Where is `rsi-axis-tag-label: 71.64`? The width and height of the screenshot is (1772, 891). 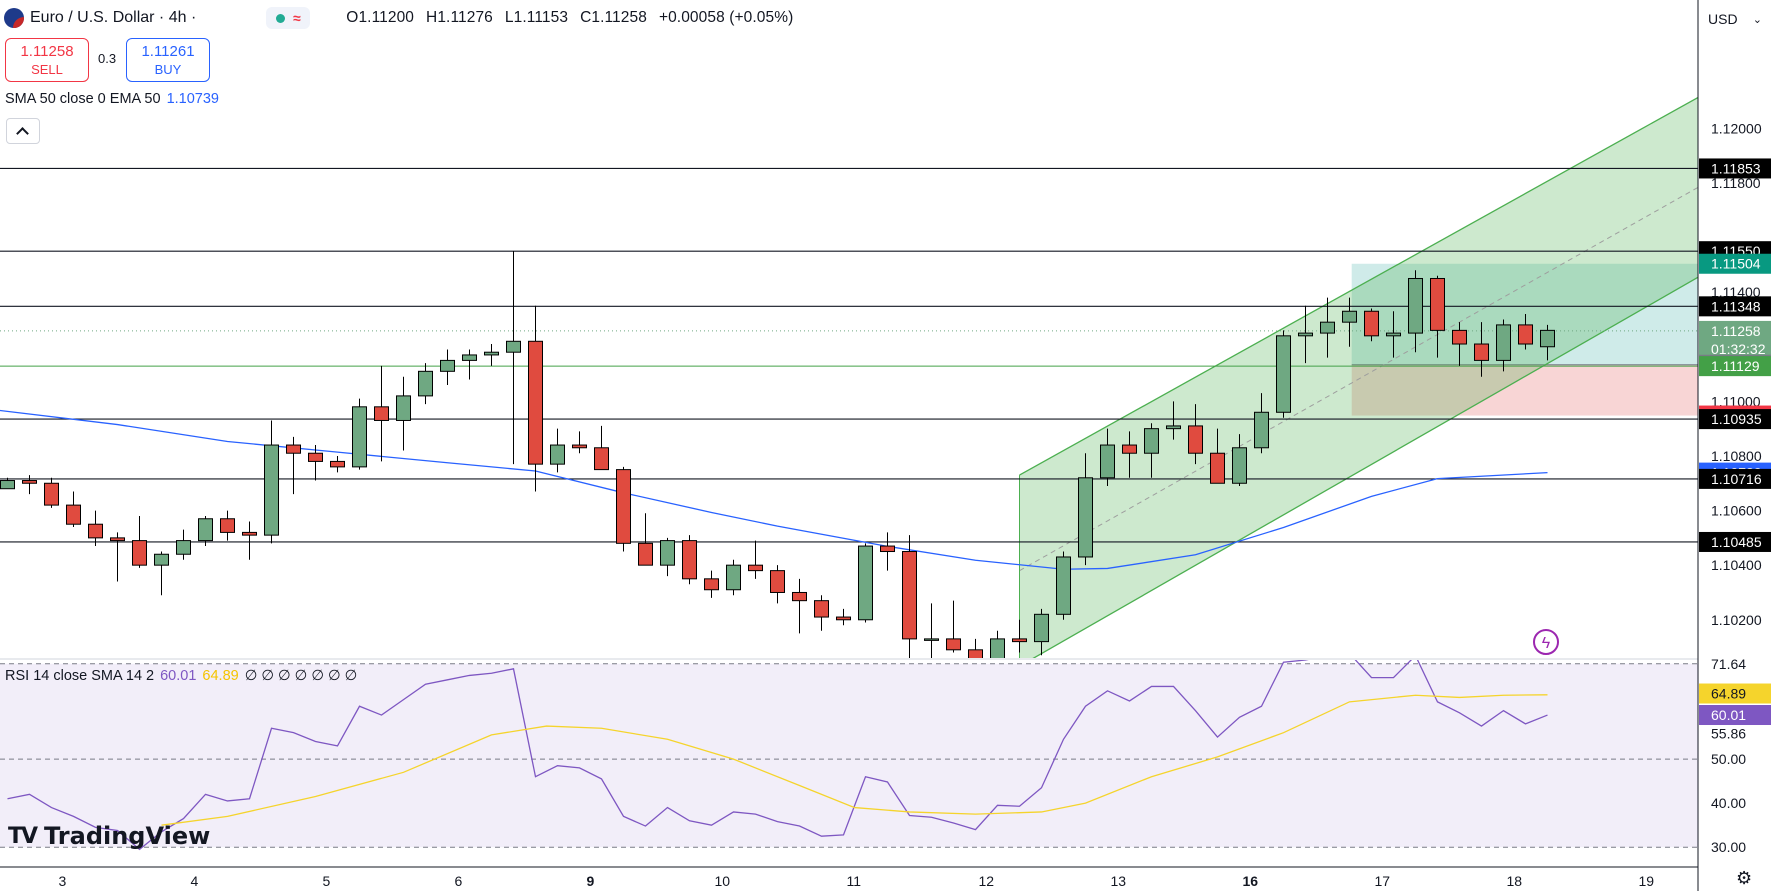 rsi-axis-tag-label: 71.64 is located at coordinates (1728, 664).